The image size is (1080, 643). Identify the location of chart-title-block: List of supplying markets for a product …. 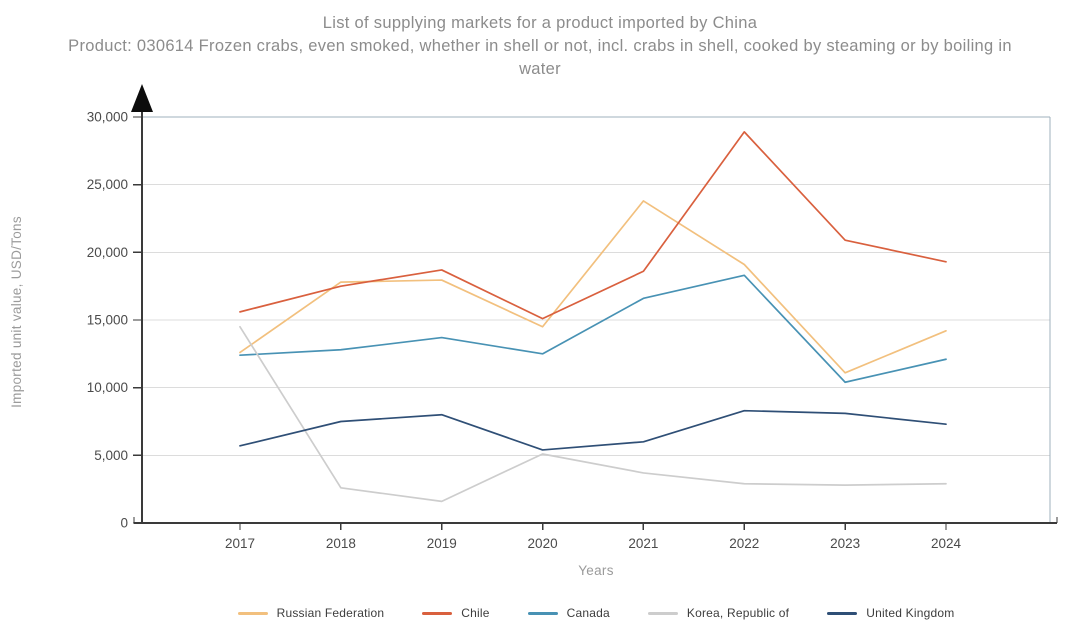
(540, 46).